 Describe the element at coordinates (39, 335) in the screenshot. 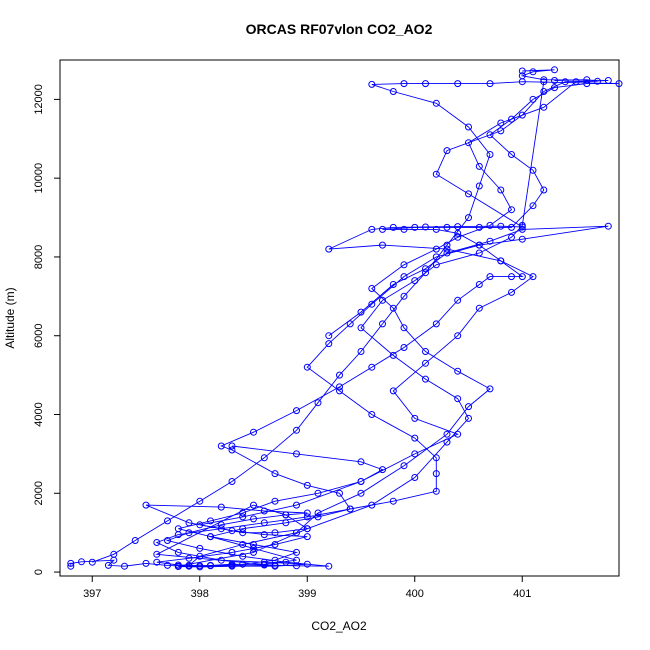

I see `y-tick-label: 6000` at that location.